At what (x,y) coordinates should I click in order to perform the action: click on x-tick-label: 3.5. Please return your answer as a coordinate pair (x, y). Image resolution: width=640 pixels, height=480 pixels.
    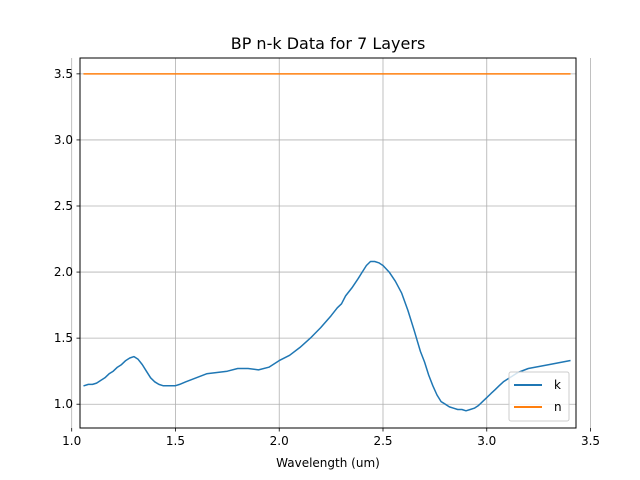
    Looking at the image, I should click on (590, 441).